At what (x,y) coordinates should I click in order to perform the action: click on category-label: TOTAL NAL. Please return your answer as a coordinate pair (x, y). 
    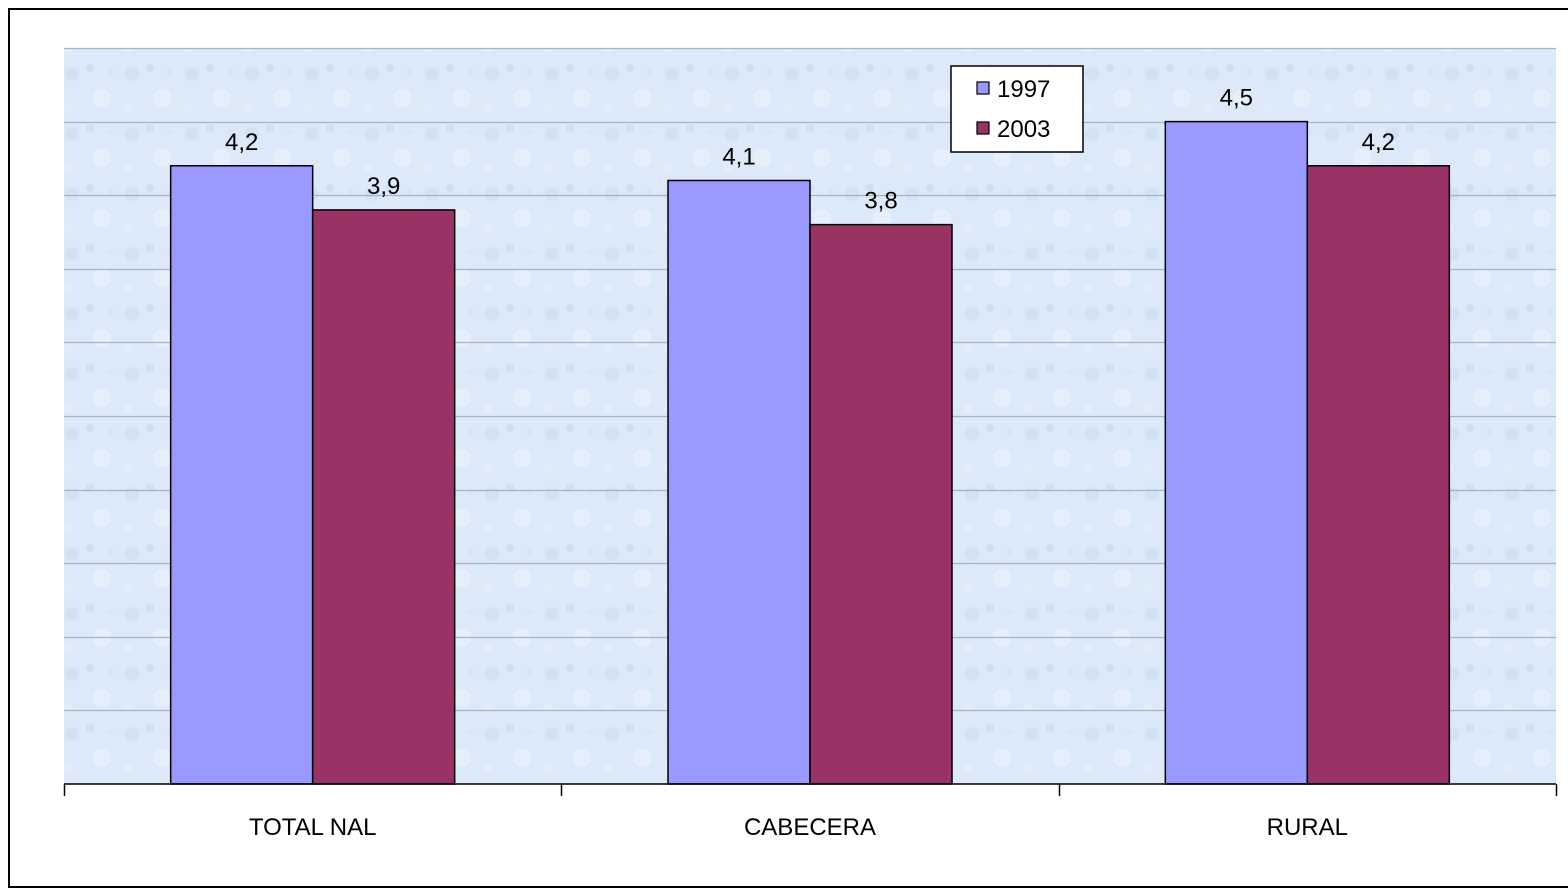
    Looking at the image, I should click on (313, 827).